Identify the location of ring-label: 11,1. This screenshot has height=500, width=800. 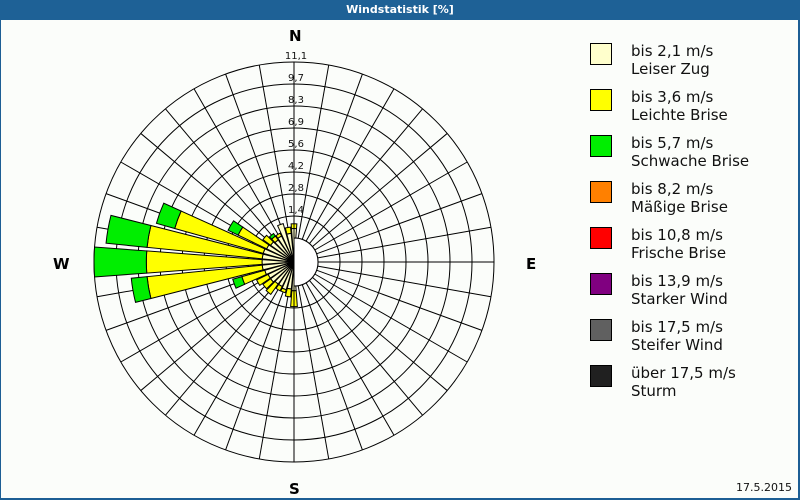
(296, 56).